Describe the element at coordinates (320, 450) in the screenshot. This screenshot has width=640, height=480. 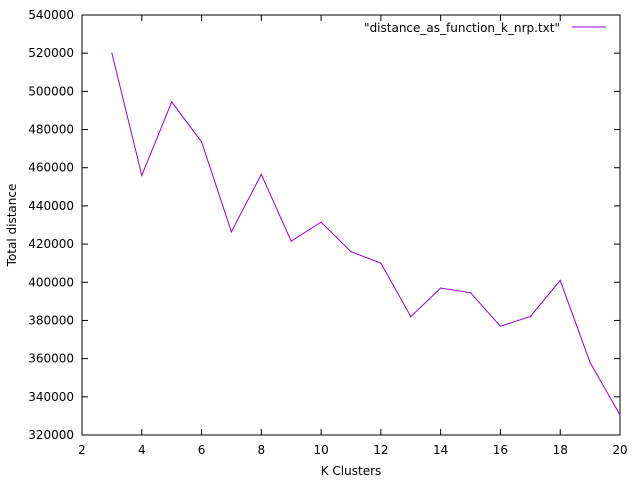
I see `x-tick-label: 10` at that location.